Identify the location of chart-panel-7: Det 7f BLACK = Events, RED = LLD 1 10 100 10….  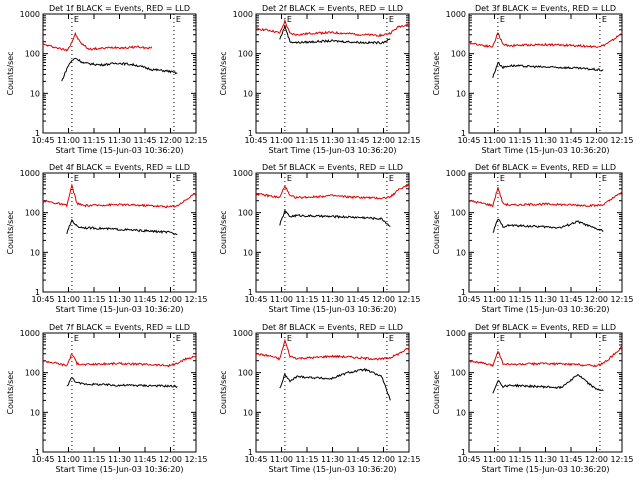
(107, 398).